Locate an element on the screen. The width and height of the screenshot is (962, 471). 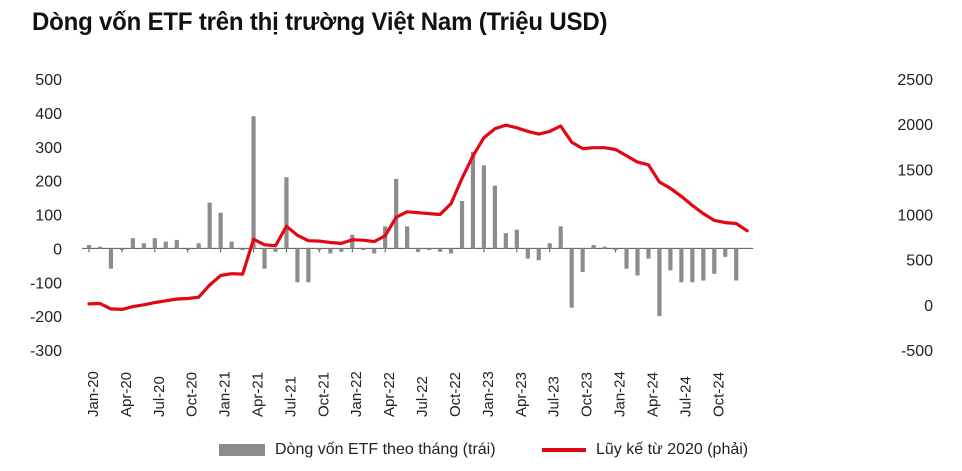
y-right-tick-label: -500 is located at coordinates (917, 351).